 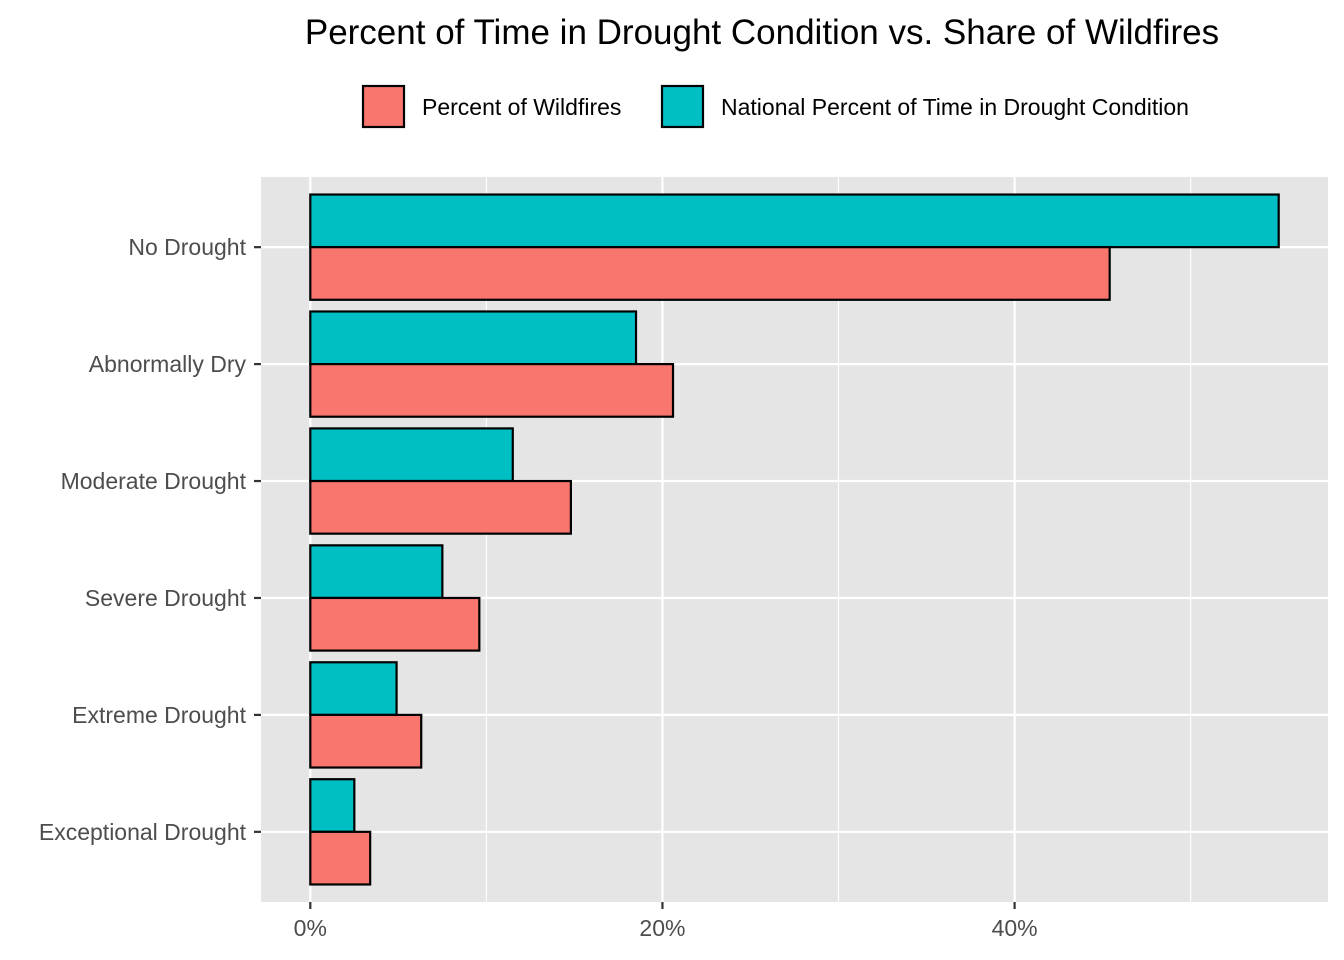 What do you see at coordinates (682, 106) in the screenshot?
I see `legend-key-drought-time` at bounding box center [682, 106].